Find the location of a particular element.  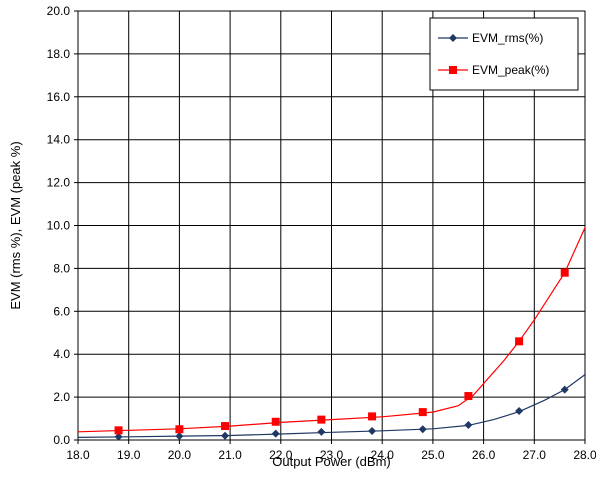

y-axis: 0.0 2.0 4.0 6.0 8.0 10.0 12.0 14.0 16.0 18.0 20.0 is located at coordinates (62, 225).